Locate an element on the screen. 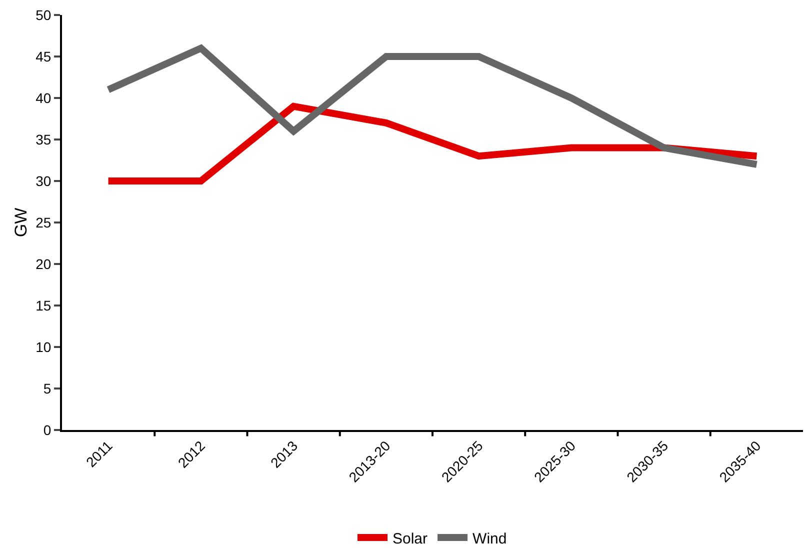 This screenshot has width=805, height=556. y-tick-label: 15 is located at coordinates (44, 305).